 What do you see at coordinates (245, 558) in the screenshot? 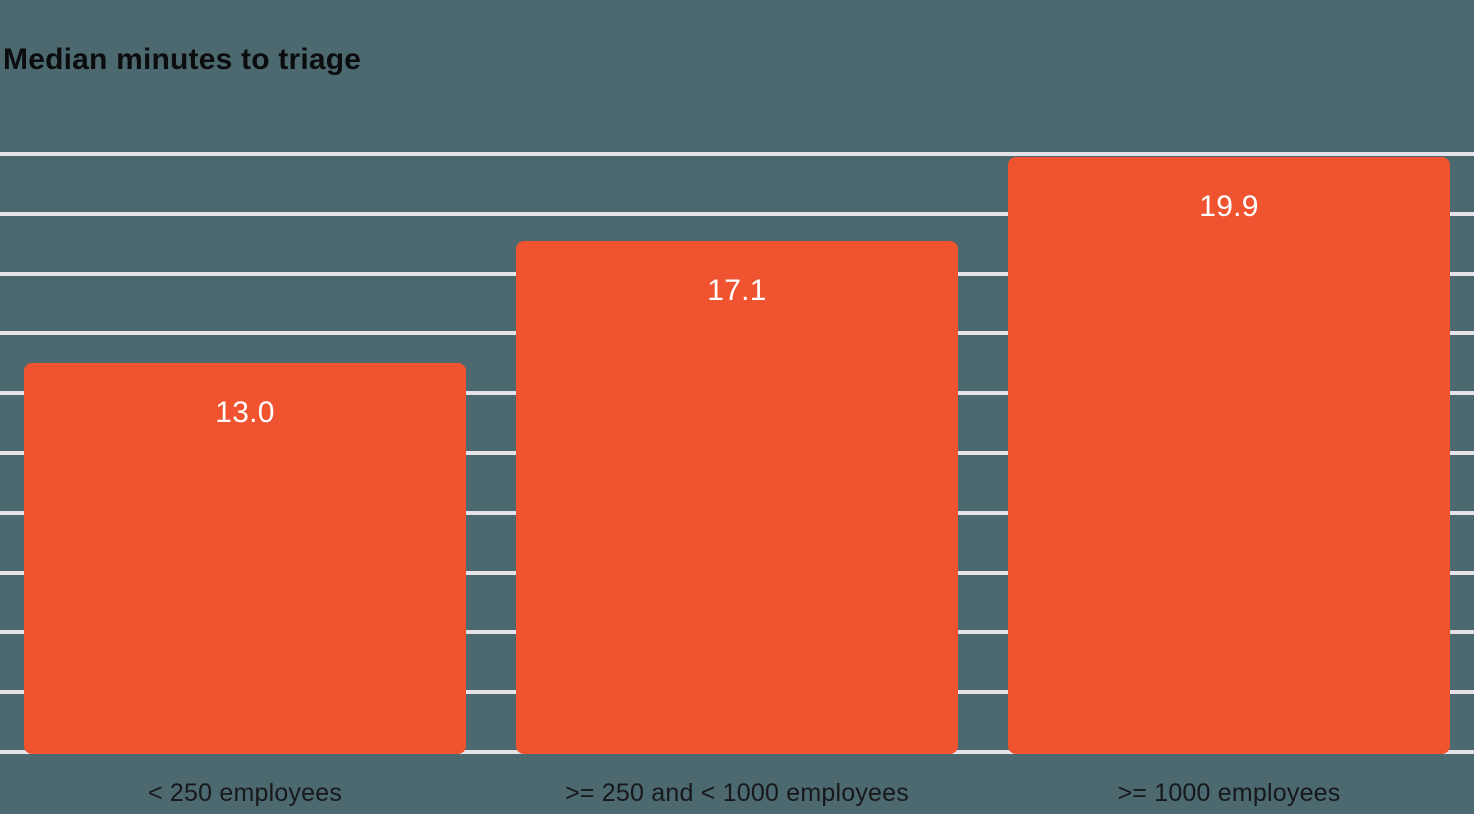
I see `bar: 13.0` at bounding box center [245, 558].